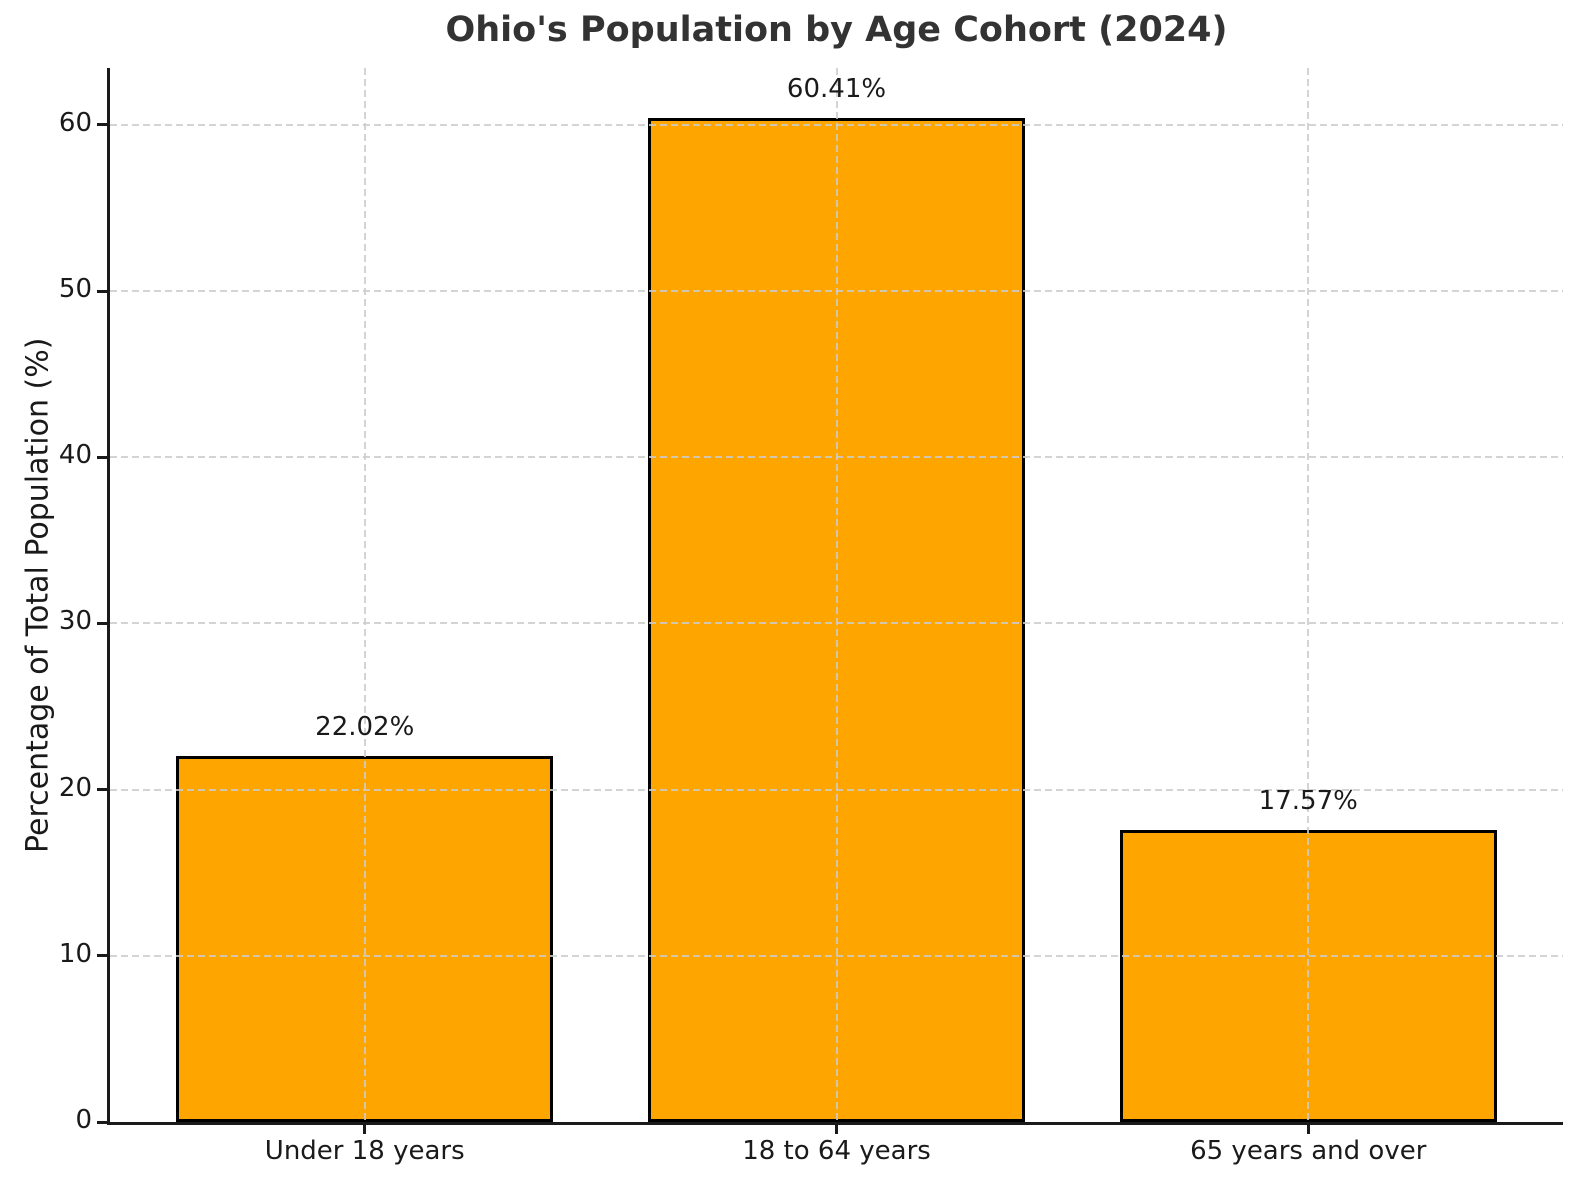 The width and height of the screenshot is (1580, 1180). I want to click on y-tick-label: 30, so click(75, 621).